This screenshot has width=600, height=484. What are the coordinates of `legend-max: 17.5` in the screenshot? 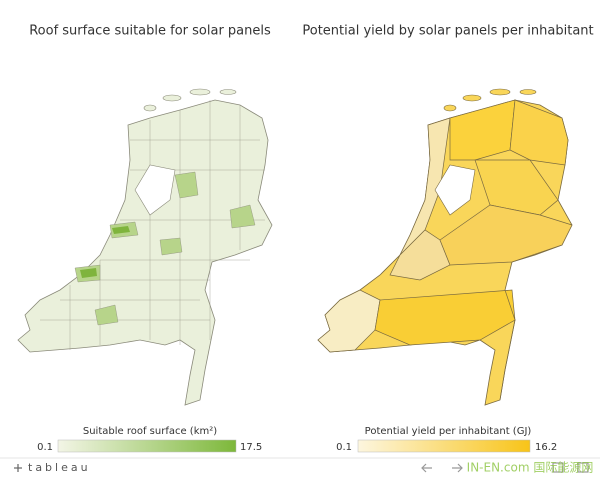 It's located at (251, 447).